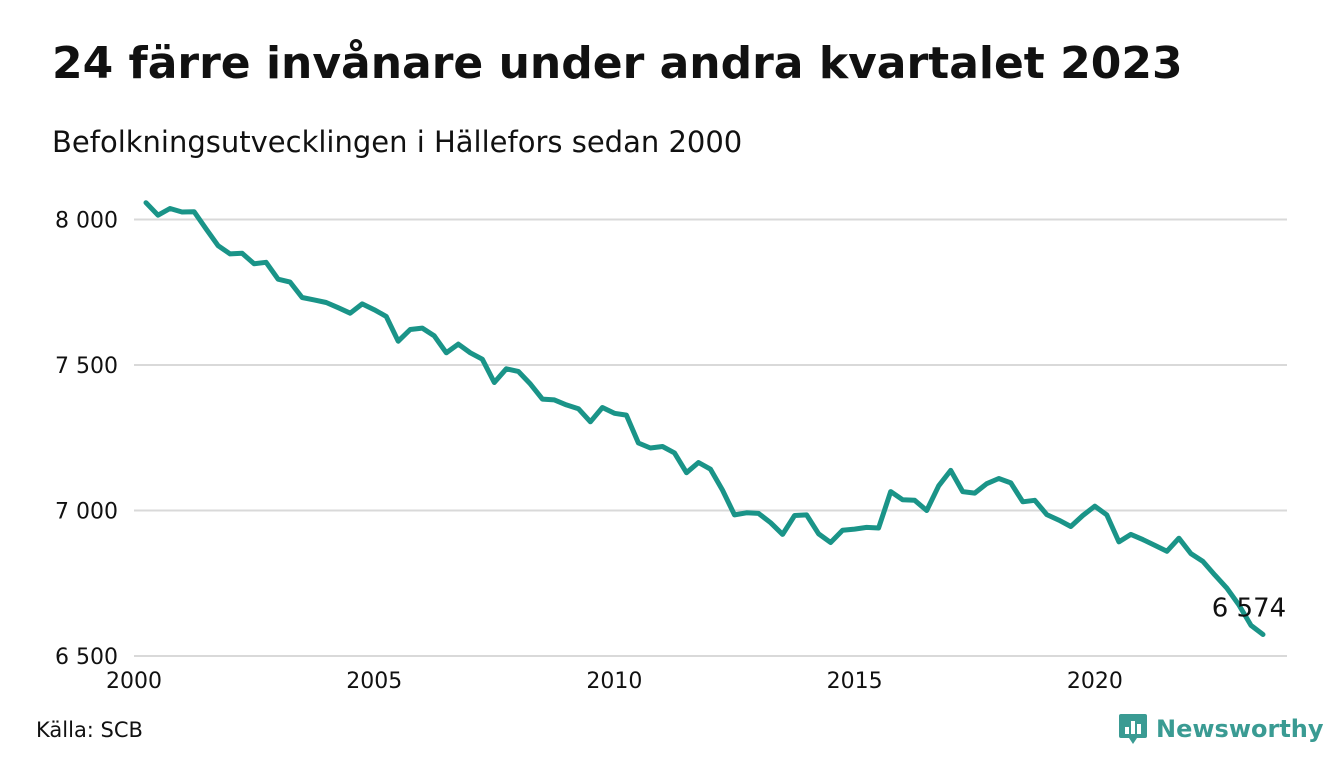 Image resolution: width=1340 pixels, height=780 pixels. I want to click on last-value-label: 6 574, so click(1249, 608).